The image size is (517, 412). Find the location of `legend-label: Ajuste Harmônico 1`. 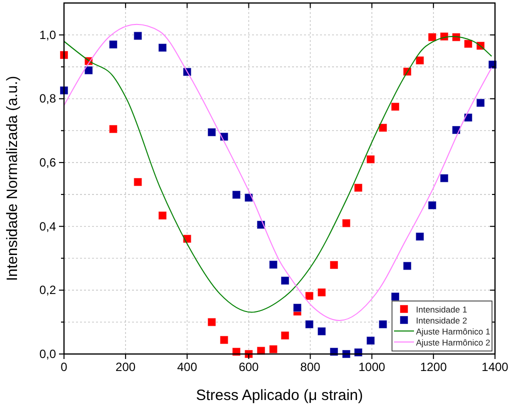

legend-label: Ajuste Harmônico 1 is located at coordinates (453, 331).